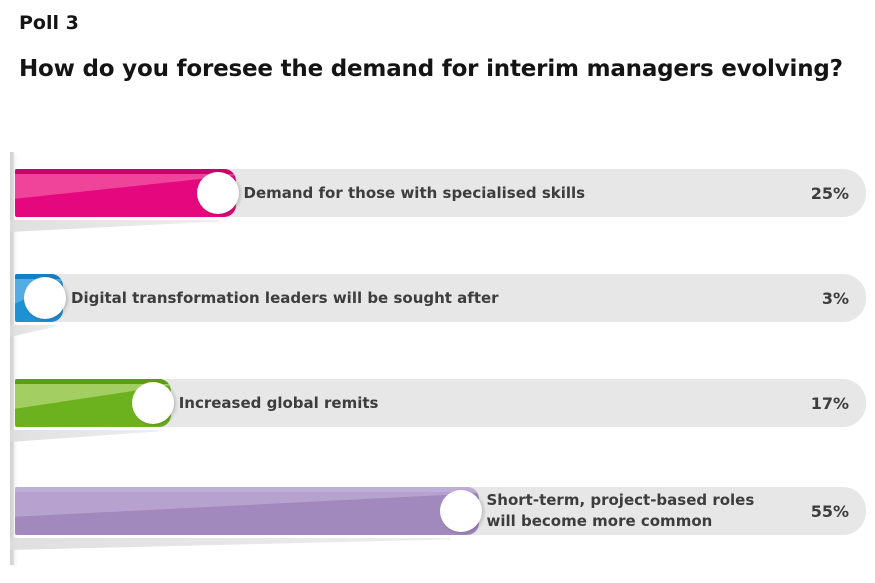 This screenshot has width=875, height=583. What do you see at coordinates (49, 23) in the screenshot?
I see `poll-number-label: Poll 3` at bounding box center [49, 23].